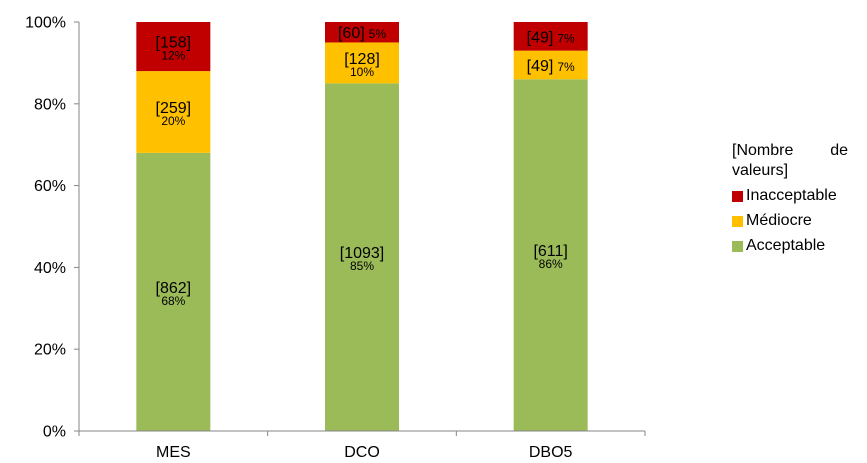 This screenshot has width=867, height=463. Describe the element at coordinates (50, 104) in the screenshot. I see `y-tick-label: 80%` at that location.